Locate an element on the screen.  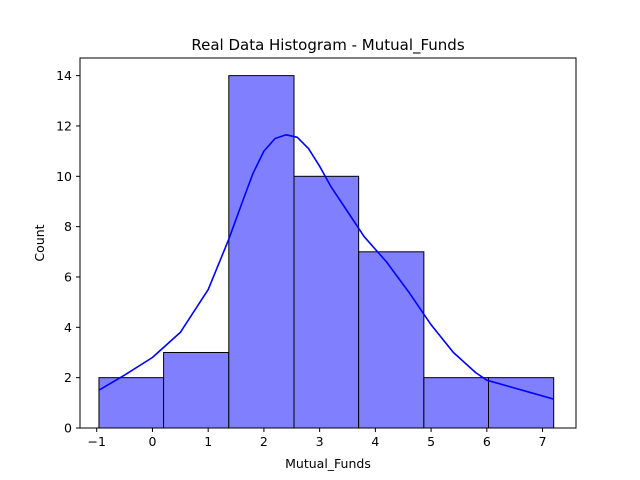
chart-title: Real Data Histogram - Mutual_Funds is located at coordinates (327, 45).